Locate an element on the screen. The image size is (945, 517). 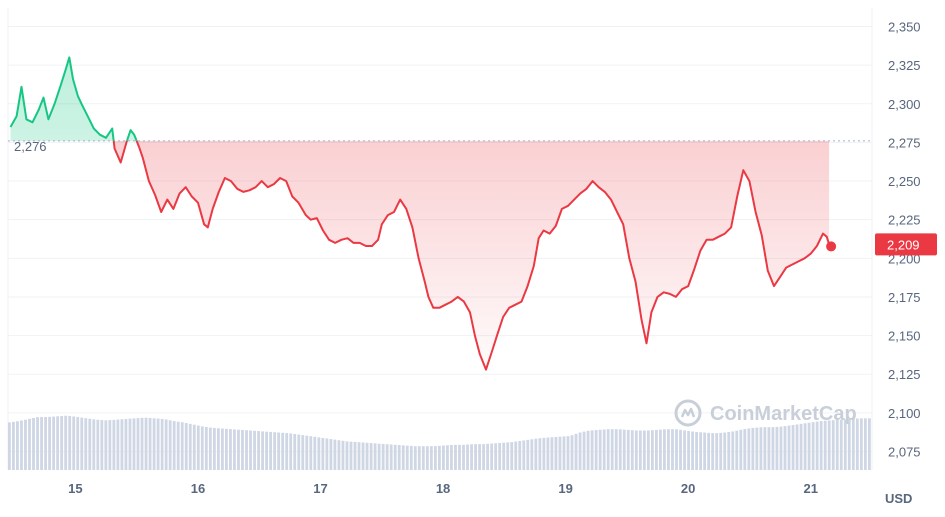
y-tick-label: 2,175 is located at coordinates (904, 297).